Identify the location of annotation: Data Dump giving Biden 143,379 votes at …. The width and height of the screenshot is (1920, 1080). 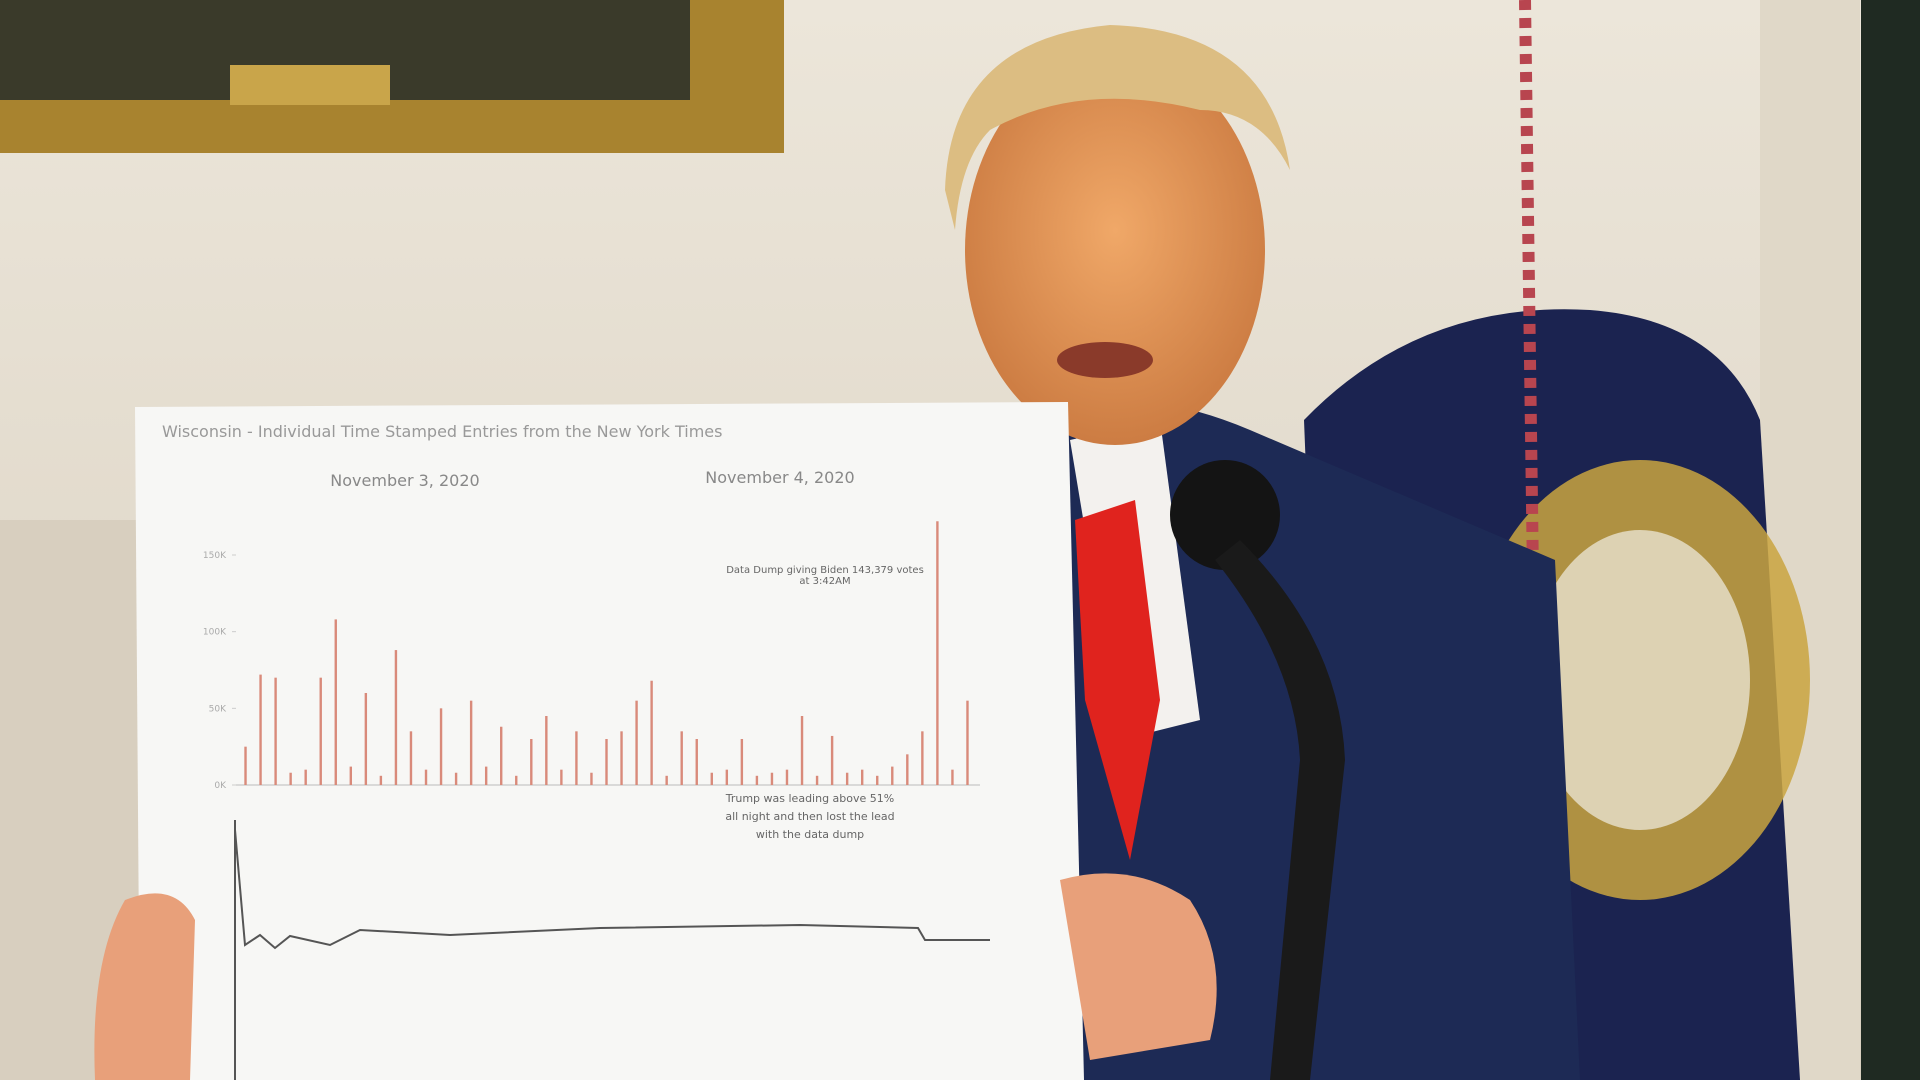
(825, 576).